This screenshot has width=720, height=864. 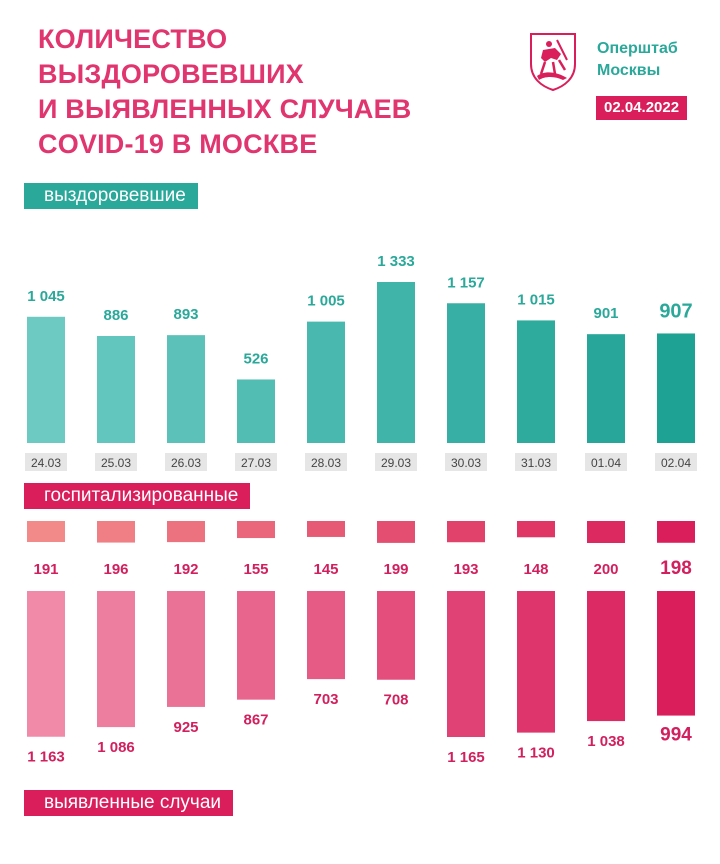 I want to click on hospitalized-value-label: 198, so click(x=676, y=568).